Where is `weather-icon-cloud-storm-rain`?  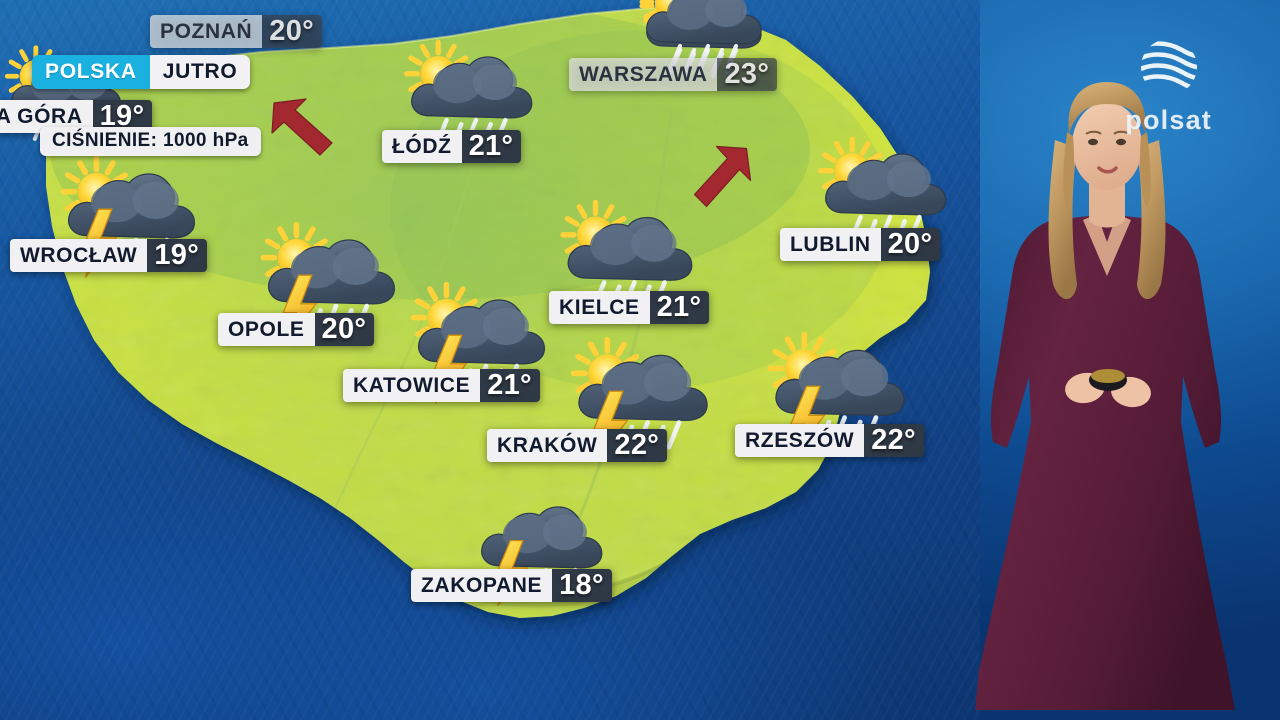
weather-icon-cloud-storm-rain is located at coordinates (542, 556).